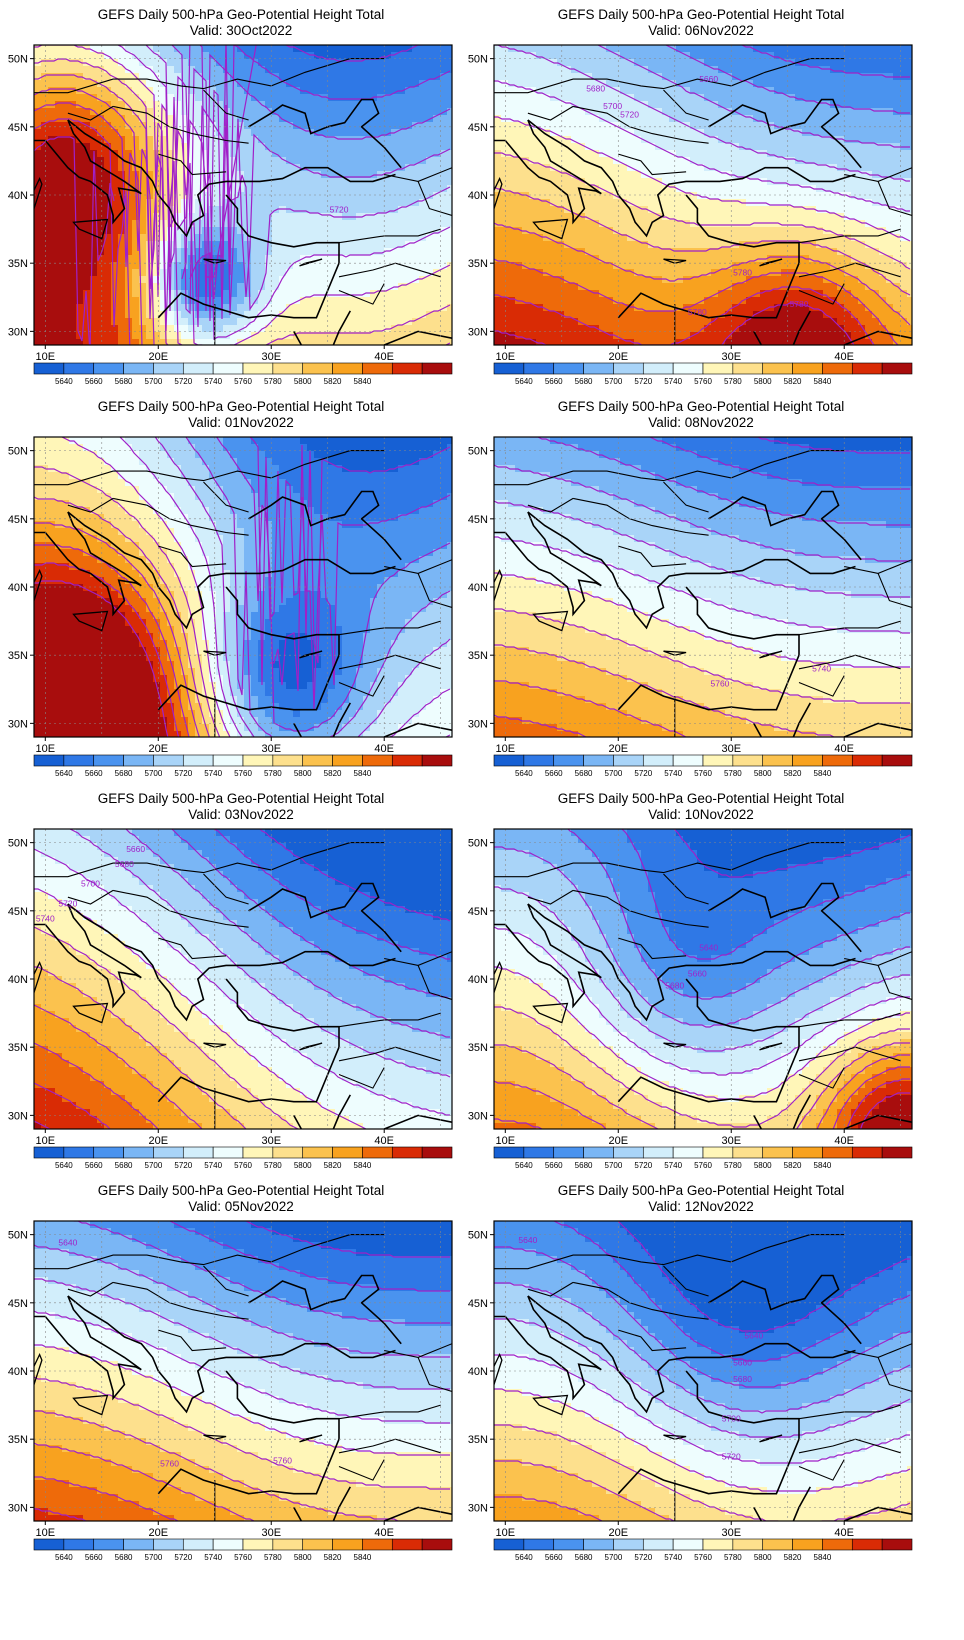 The width and height of the screenshot is (964, 1640). I want to click on panel-valid-date: Valid: 05Nov2022, so click(241, 1206).